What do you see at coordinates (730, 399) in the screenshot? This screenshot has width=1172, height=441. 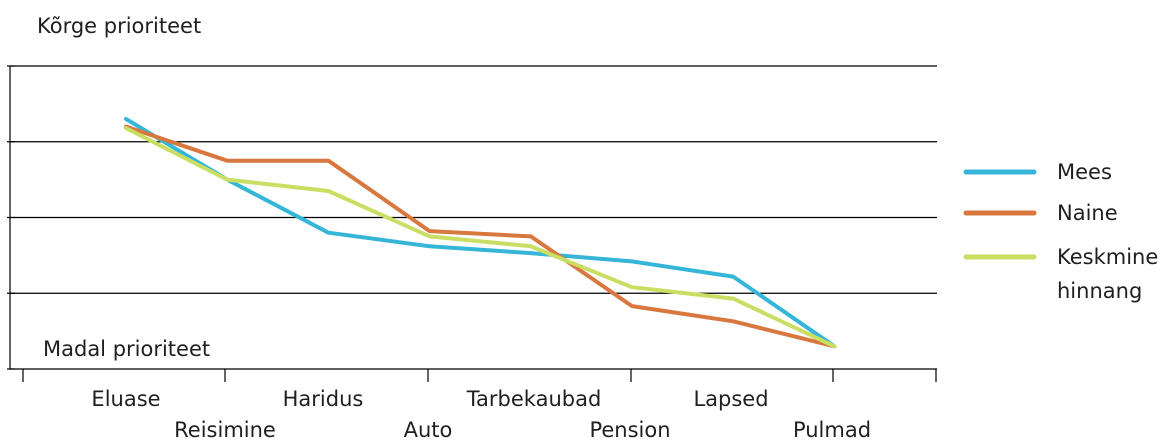 I see `x-label-lapsed: Lapsed` at bounding box center [730, 399].